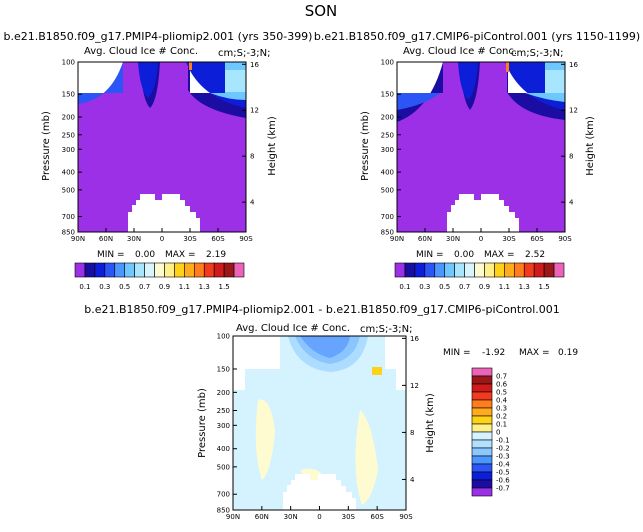  I want to click on season-title: SON, so click(321, 11).